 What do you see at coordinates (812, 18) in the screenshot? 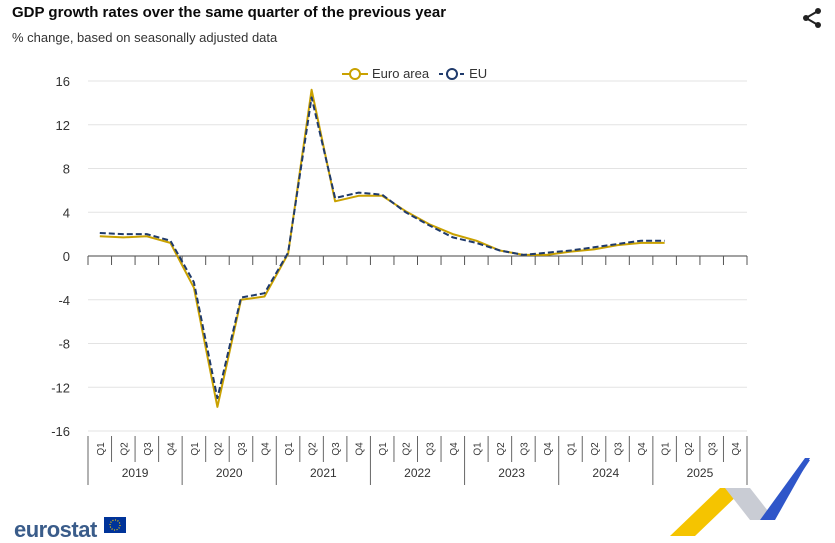
I see `share-icon` at bounding box center [812, 18].